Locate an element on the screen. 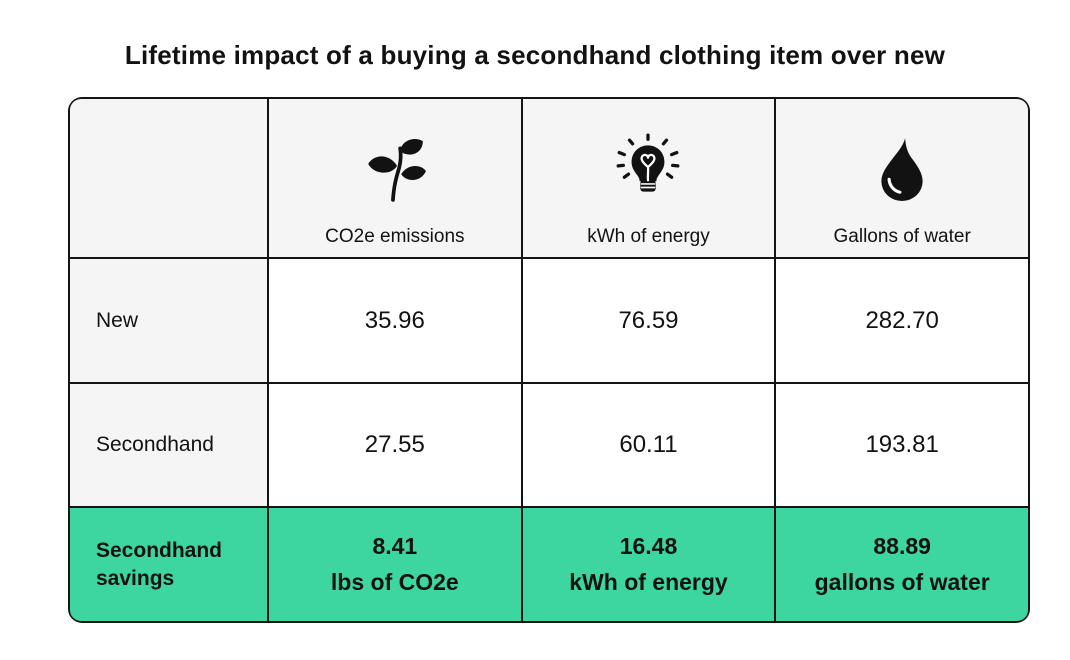 The image size is (1070, 660). corner-cell is located at coordinates (168, 178).